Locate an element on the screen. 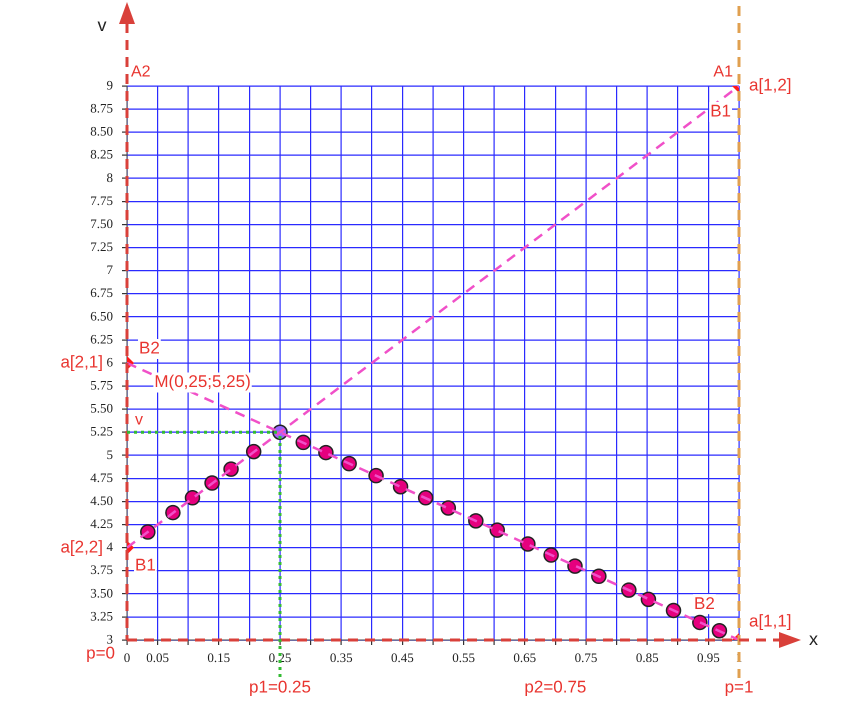 Image resolution: width=849 pixels, height=715 pixels. annotation: a[1,1] is located at coordinates (770, 621).